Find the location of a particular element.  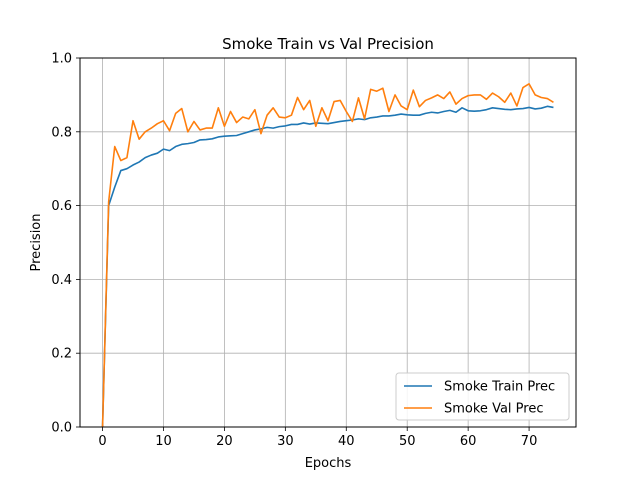

y-tick-label: 0.8 is located at coordinates (61, 132).